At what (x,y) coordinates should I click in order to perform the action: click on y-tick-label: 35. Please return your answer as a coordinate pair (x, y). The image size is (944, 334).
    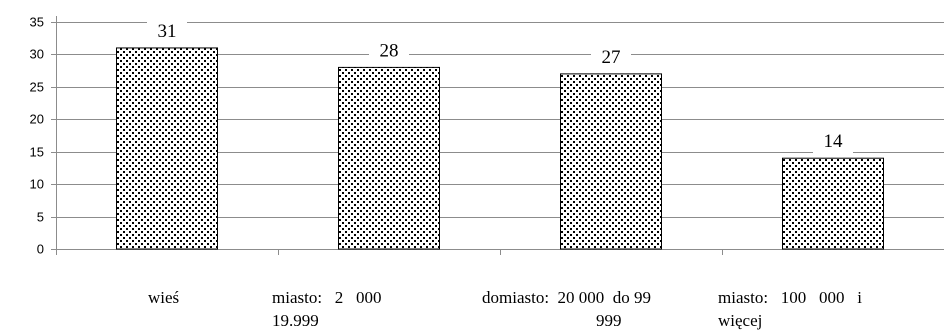
    Looking at the image, I should click on (37, 22).